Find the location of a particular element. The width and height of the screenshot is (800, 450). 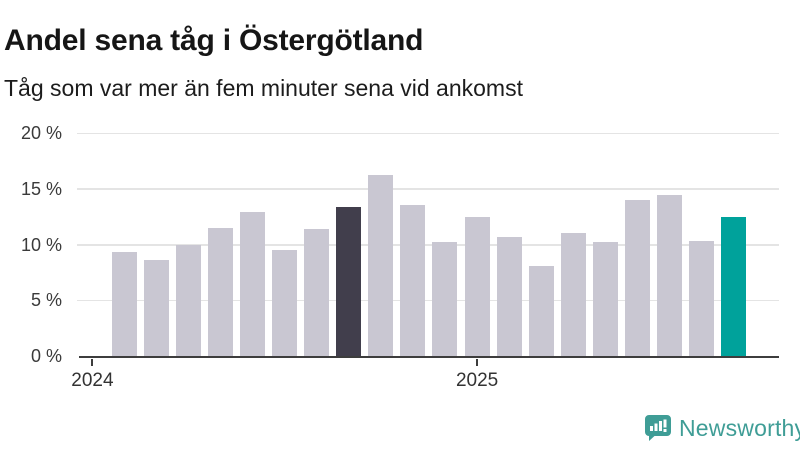

page-title: Andel sena tåg i Östergötland is located at coordinates (214, 41).